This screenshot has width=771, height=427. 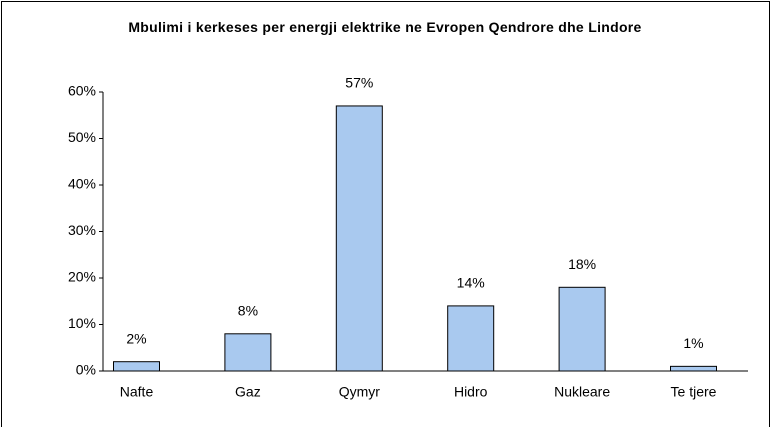 I want to click on data-label: 57%, so click(x=359, y=83).